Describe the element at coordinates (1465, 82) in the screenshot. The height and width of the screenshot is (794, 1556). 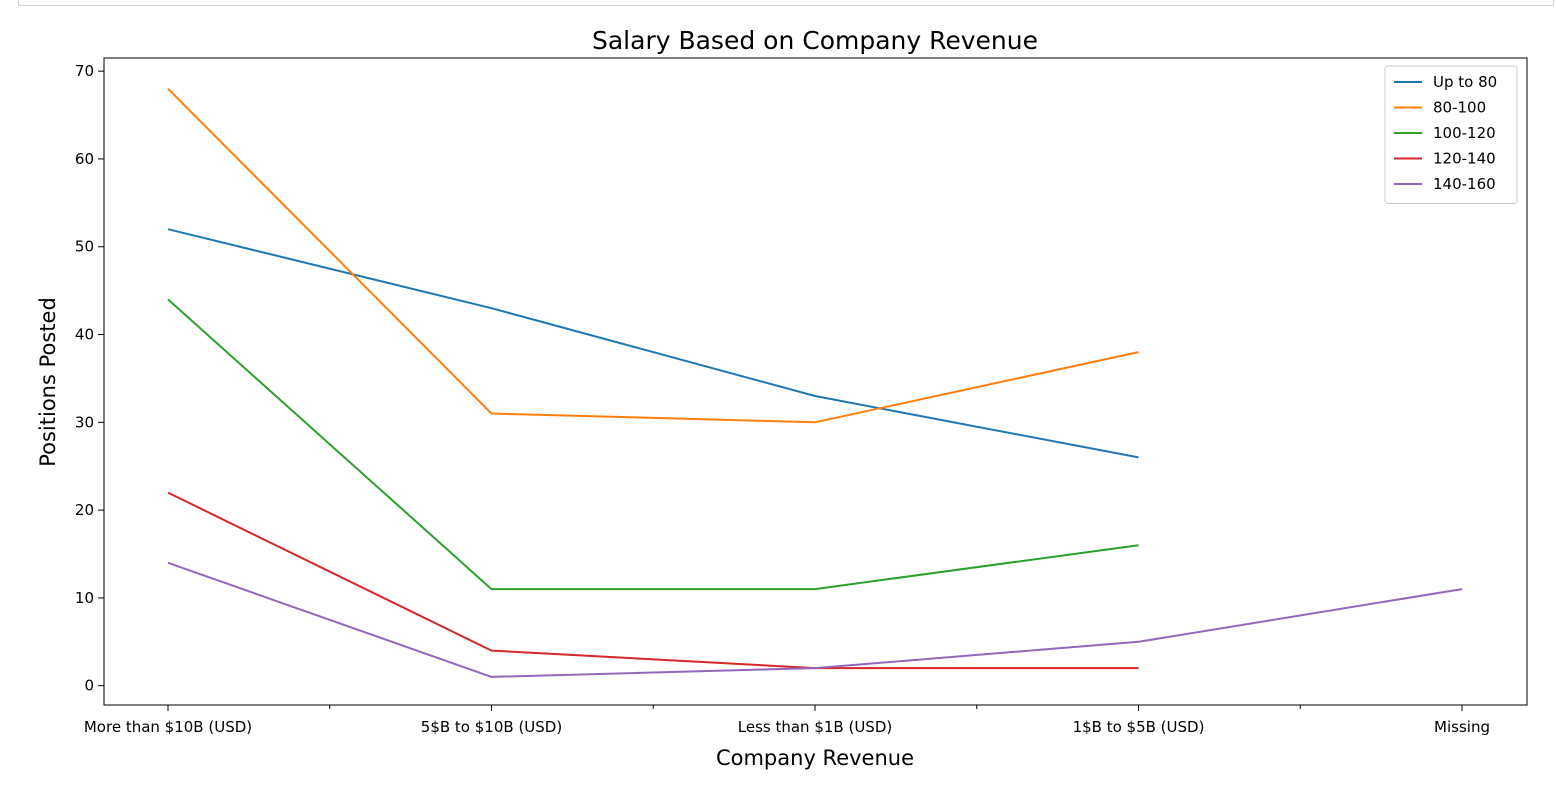
I see `legend-label-0: Up to 80` at that location.